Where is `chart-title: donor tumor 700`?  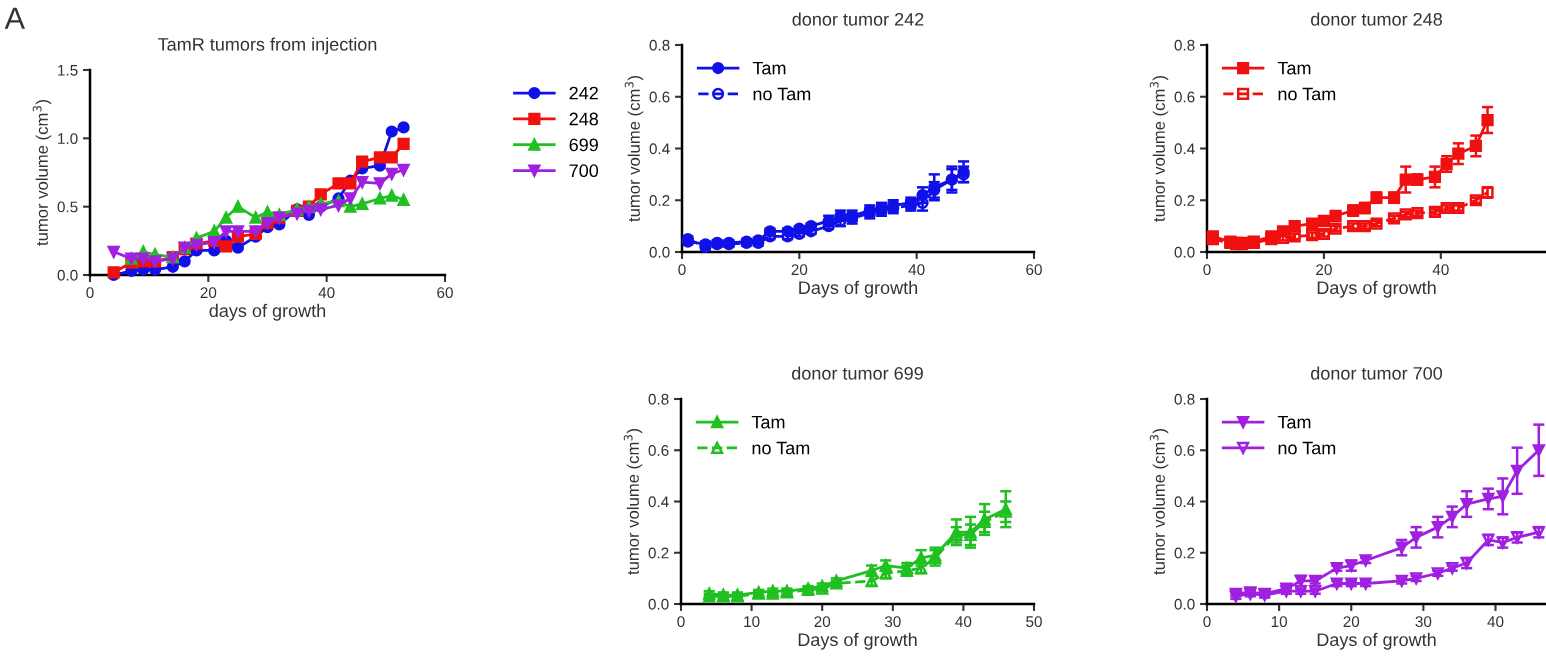
chart-title: donor tumor 700 is located at coordinates (1377, 373).